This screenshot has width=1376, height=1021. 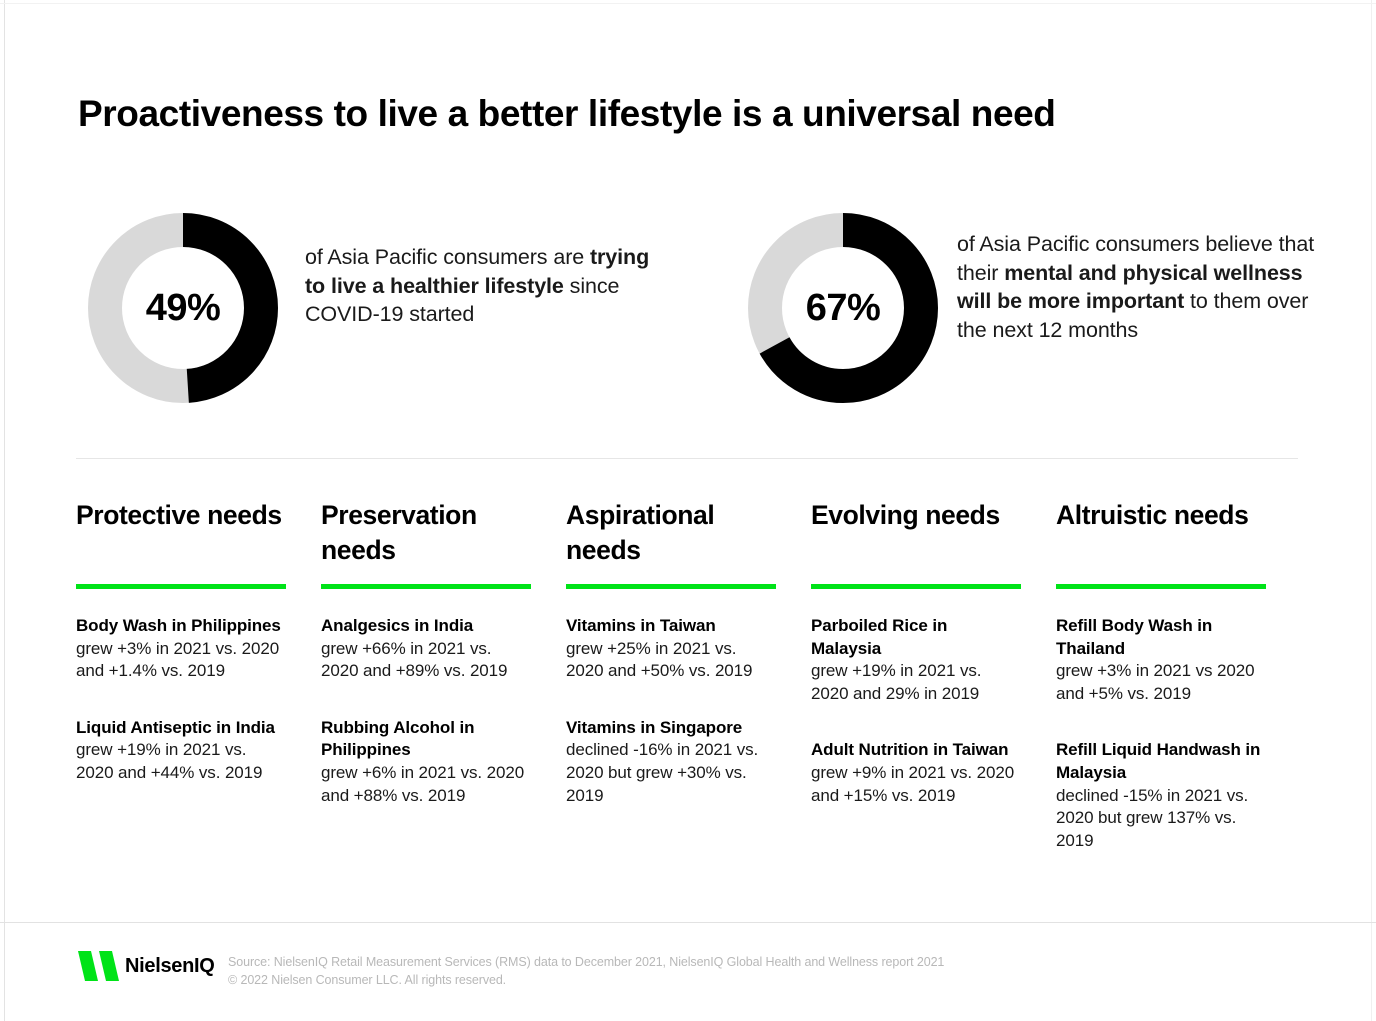 I want to click on stat-text-pre-49: of Asia Pacific consumers are, so click(x=447, y=257).